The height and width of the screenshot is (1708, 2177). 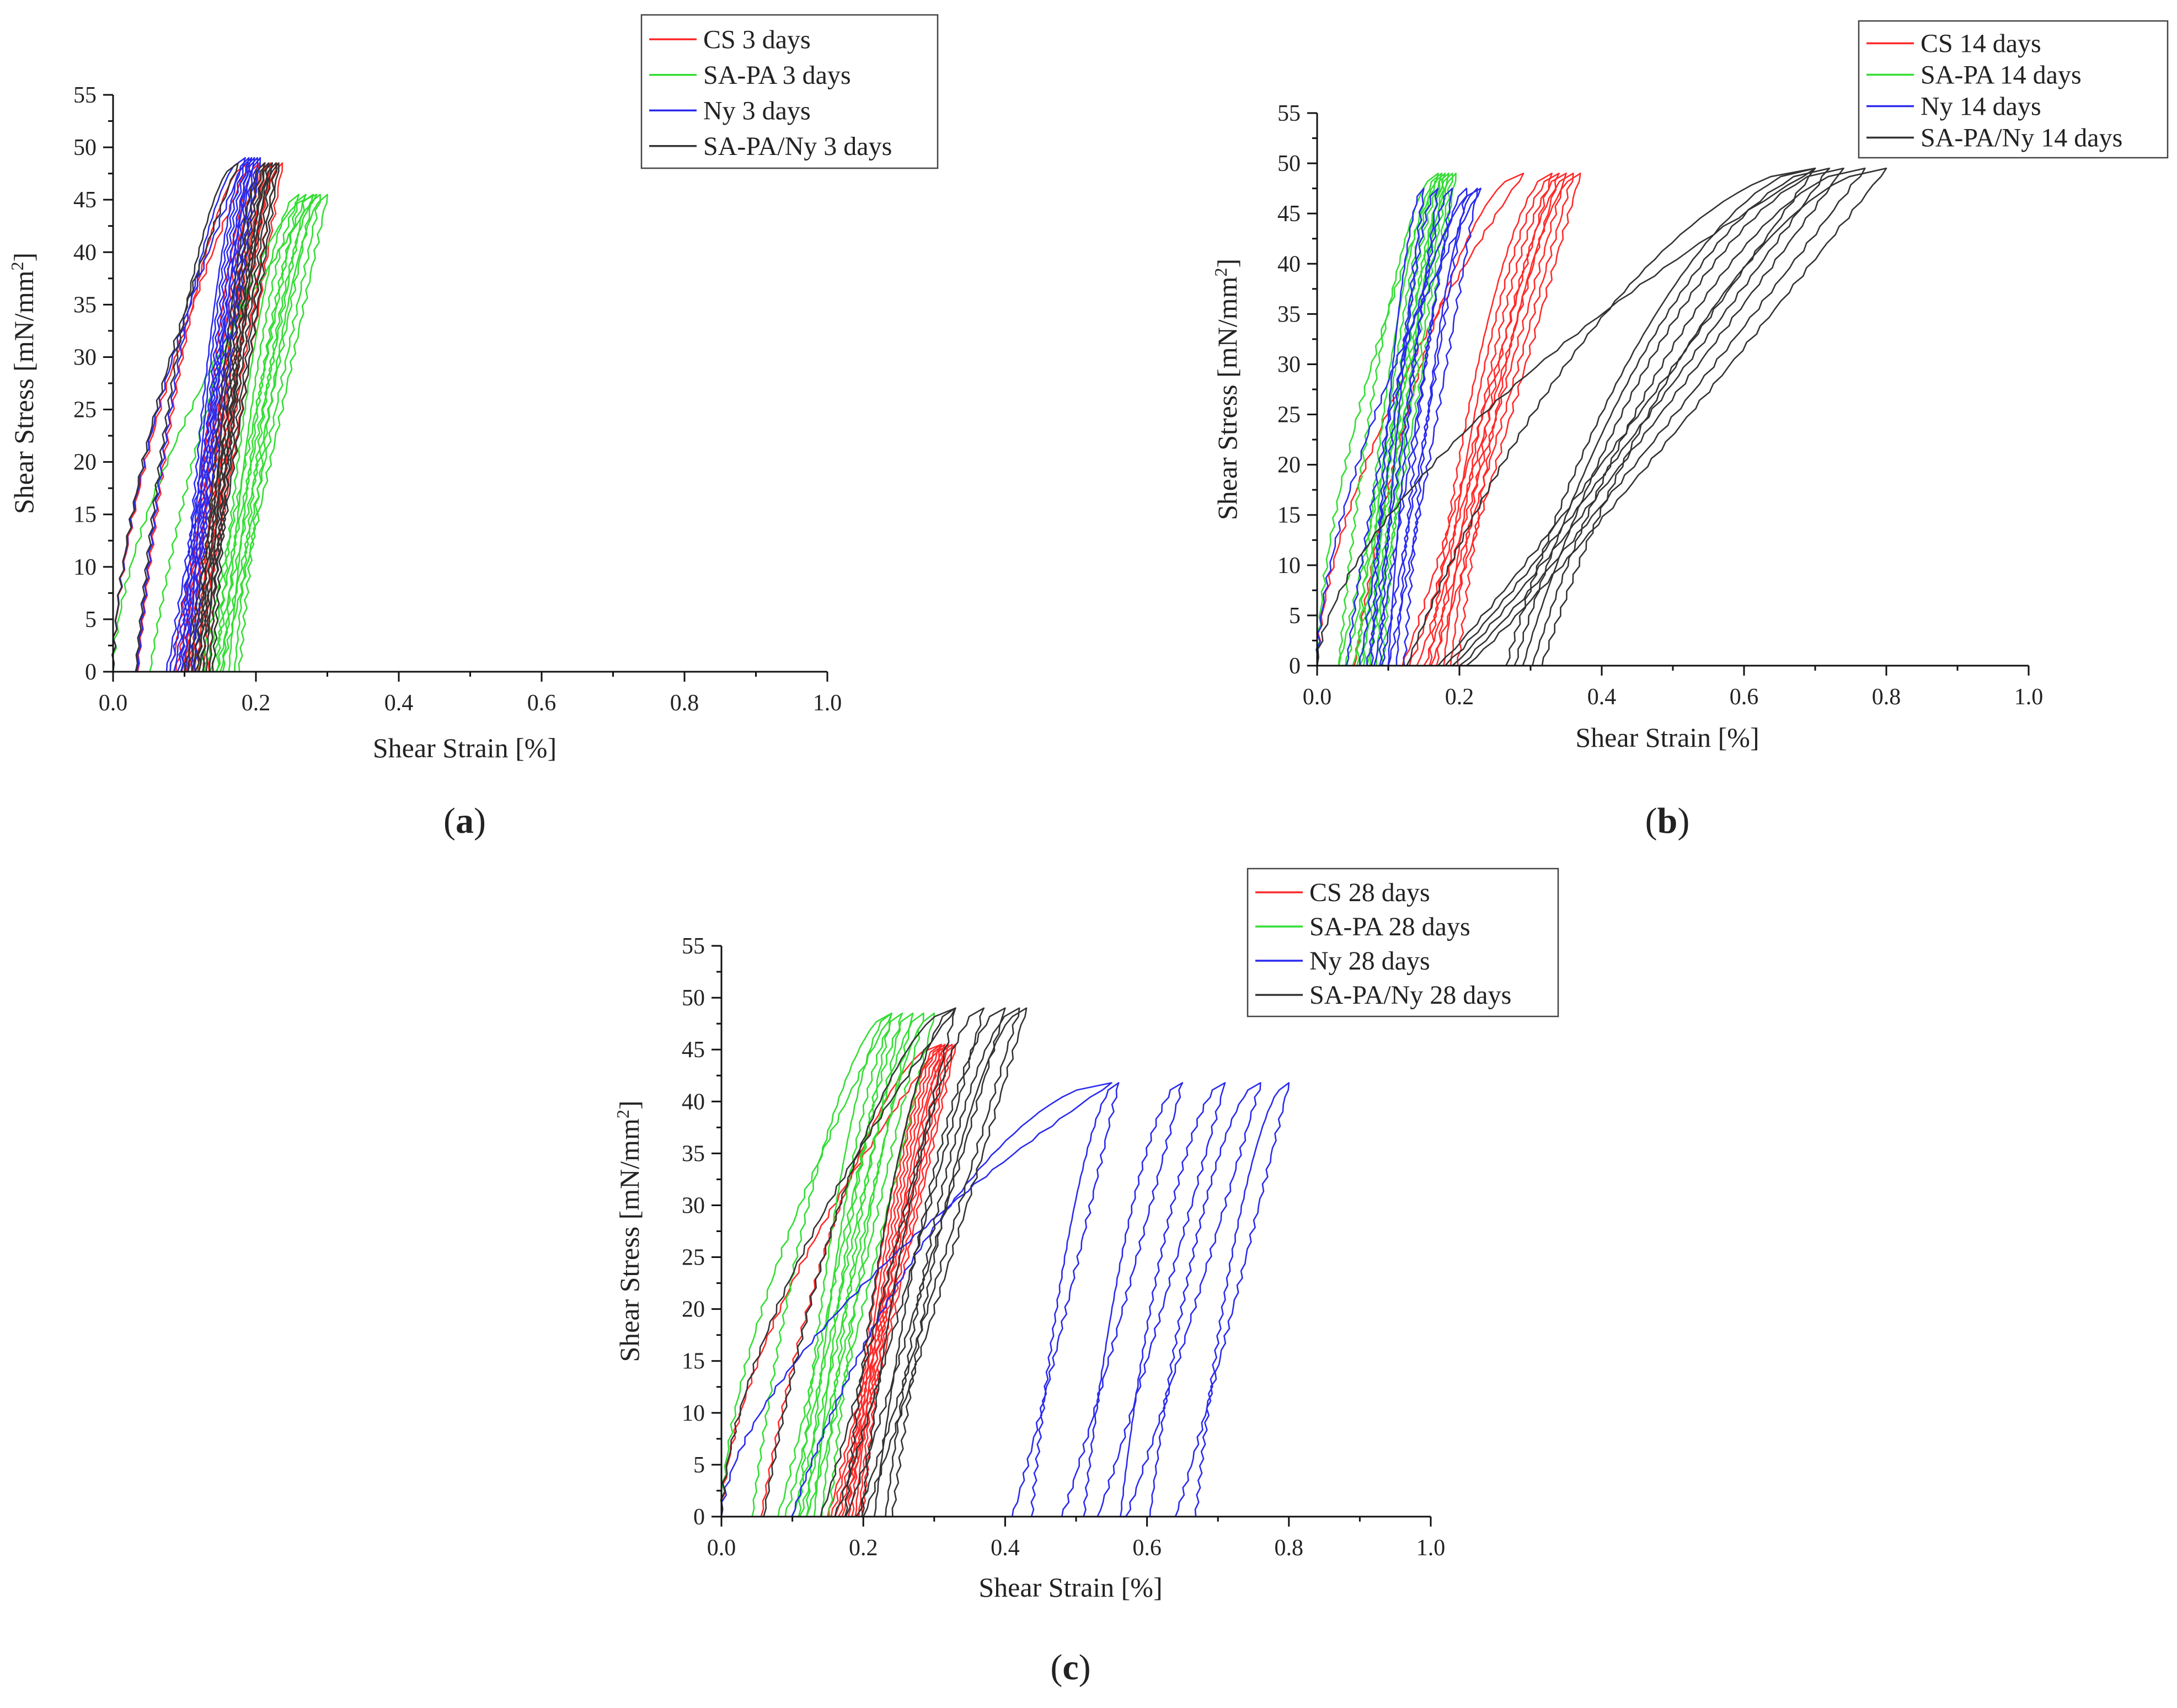 I want to click on legend-entry: CS 14 days, so click(x=1981, y=43).